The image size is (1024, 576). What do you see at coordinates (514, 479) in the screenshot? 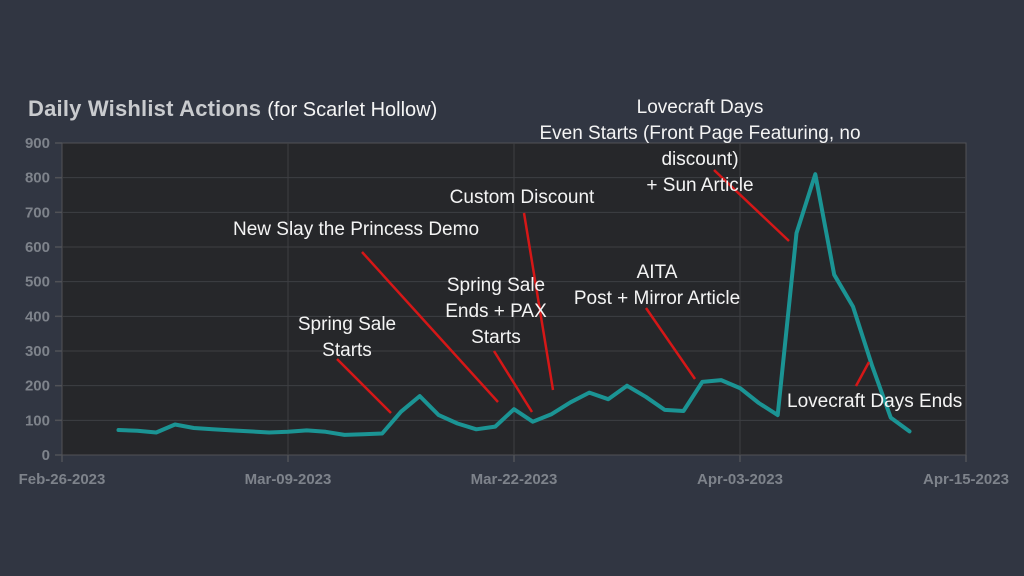
I see `x-axis-label: Mar-22-2023` at bounding box center [514, 479].